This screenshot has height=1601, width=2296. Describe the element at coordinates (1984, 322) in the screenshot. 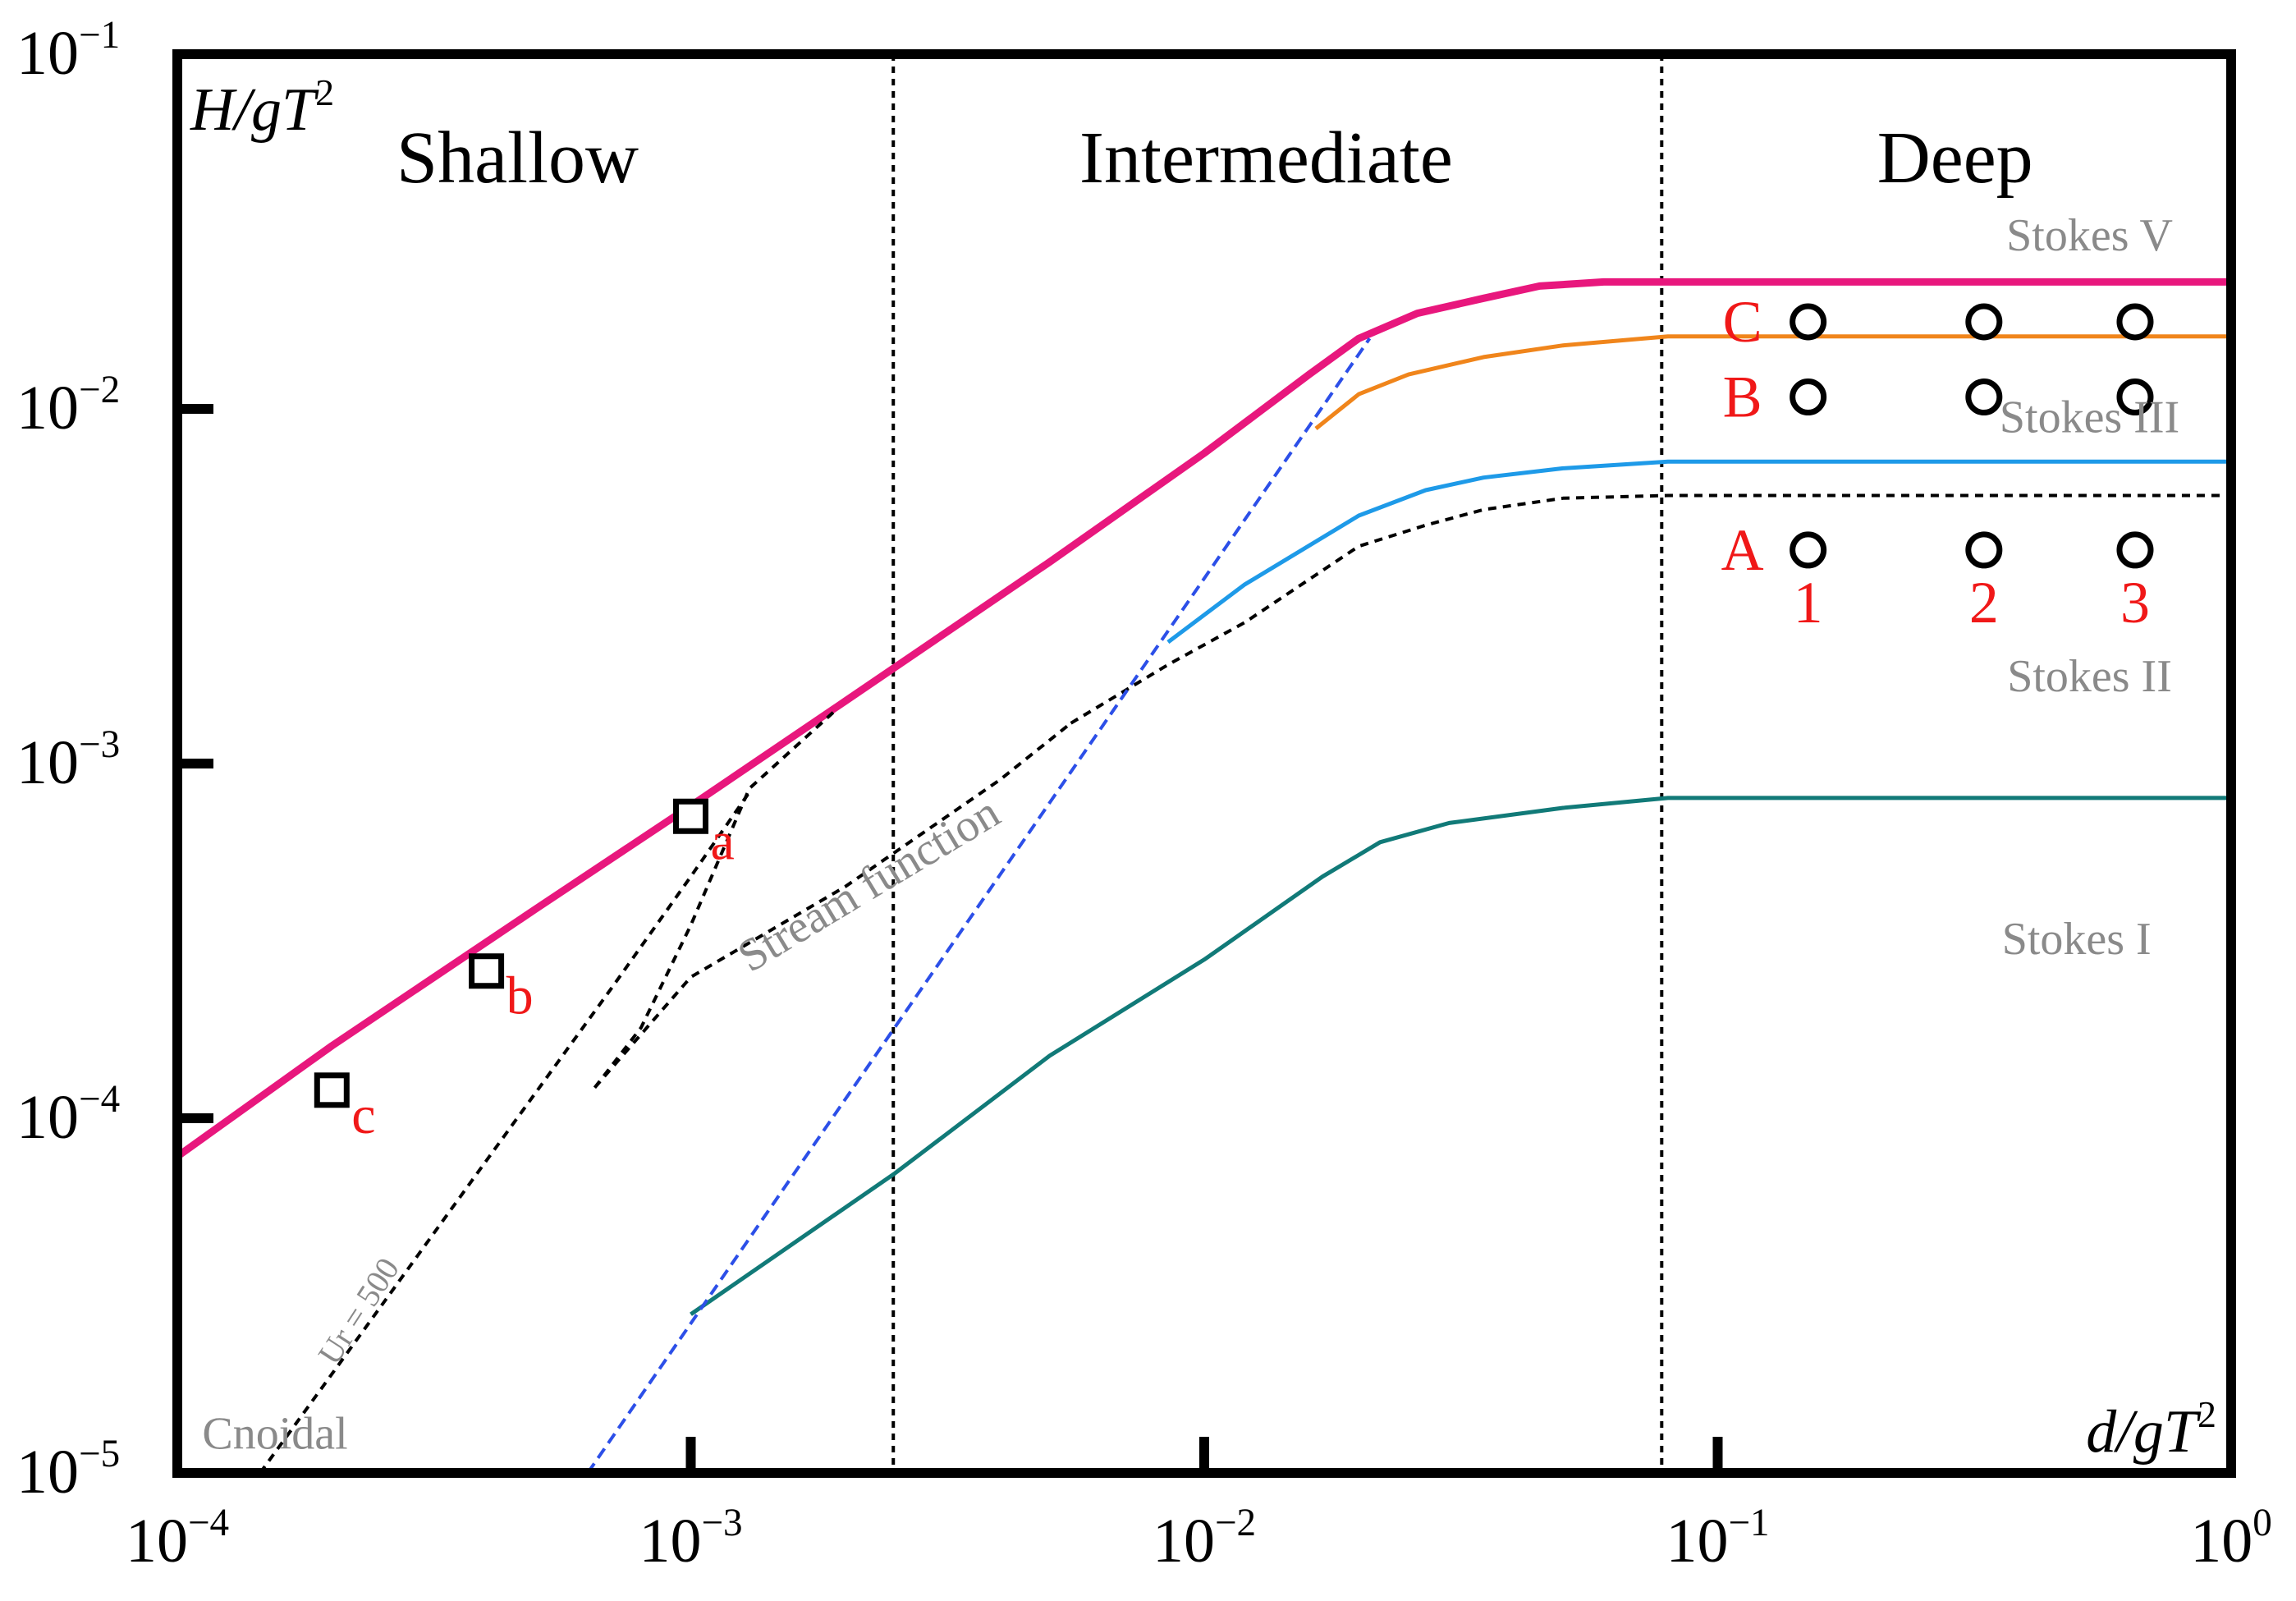

I see `test-point-C2` at that location.